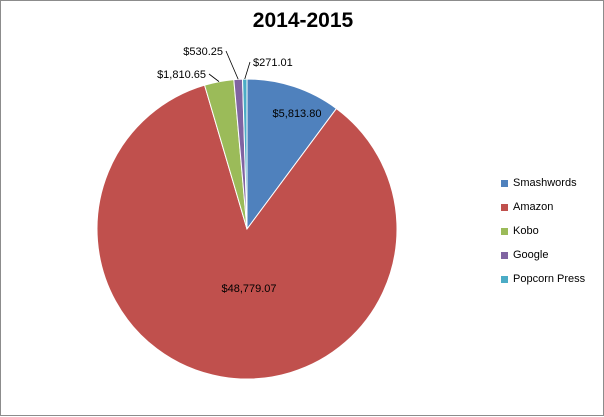 This screenshot has height=417, width=604. Describe the element at coordinates (303, 20) in the screenshot. I see `chart-title: 2014-2015` at that location.